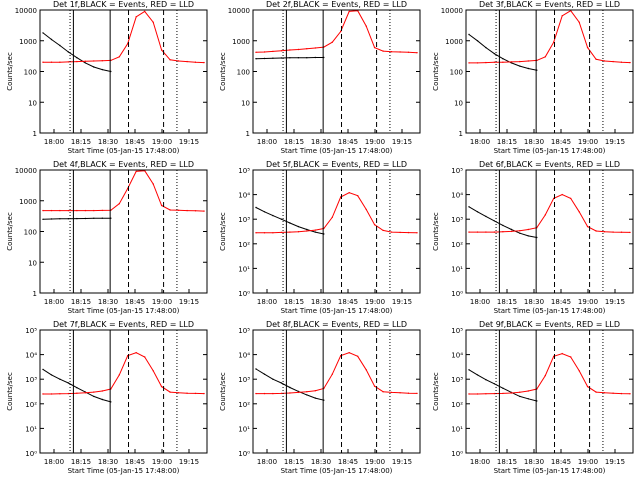  I want to click on y-tick-label: 100, so click(243, 73).